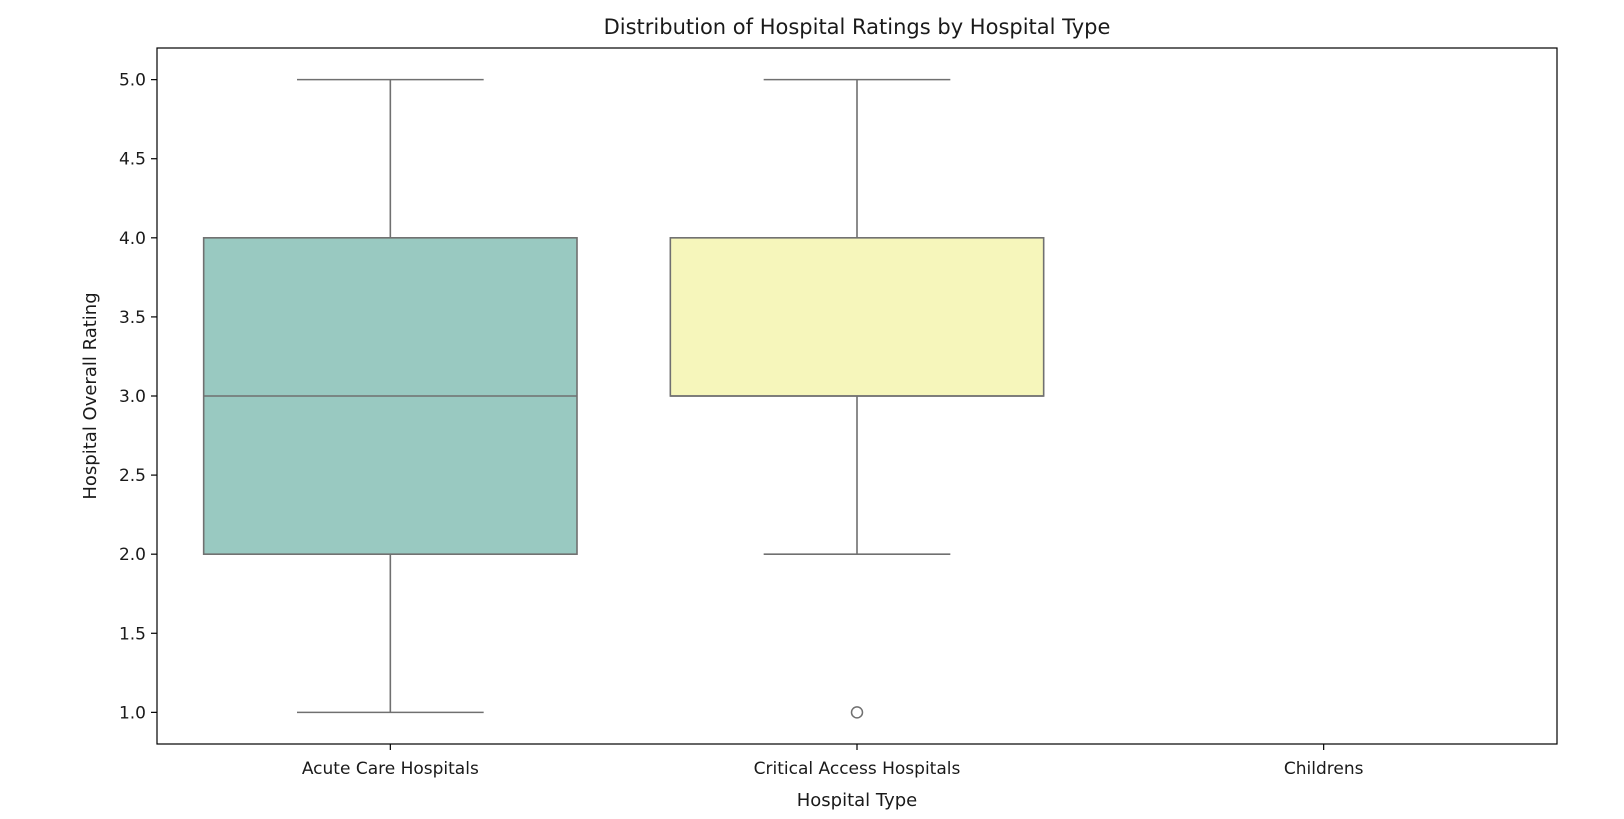  Describe the element at coordinates (1324, 769) in the screenshot. I see `x-tick-label: Childrens` at that location.